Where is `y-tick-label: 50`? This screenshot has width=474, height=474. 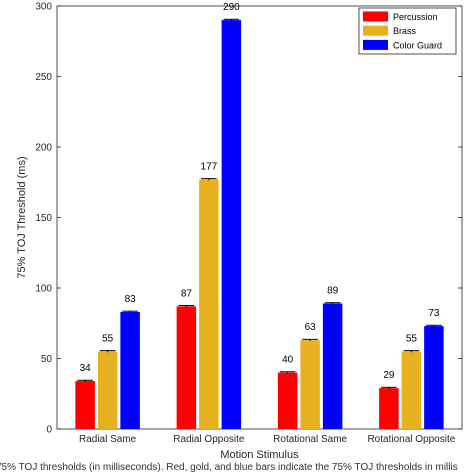
y-tick-label: 50 is located at coordinates (47, 359).